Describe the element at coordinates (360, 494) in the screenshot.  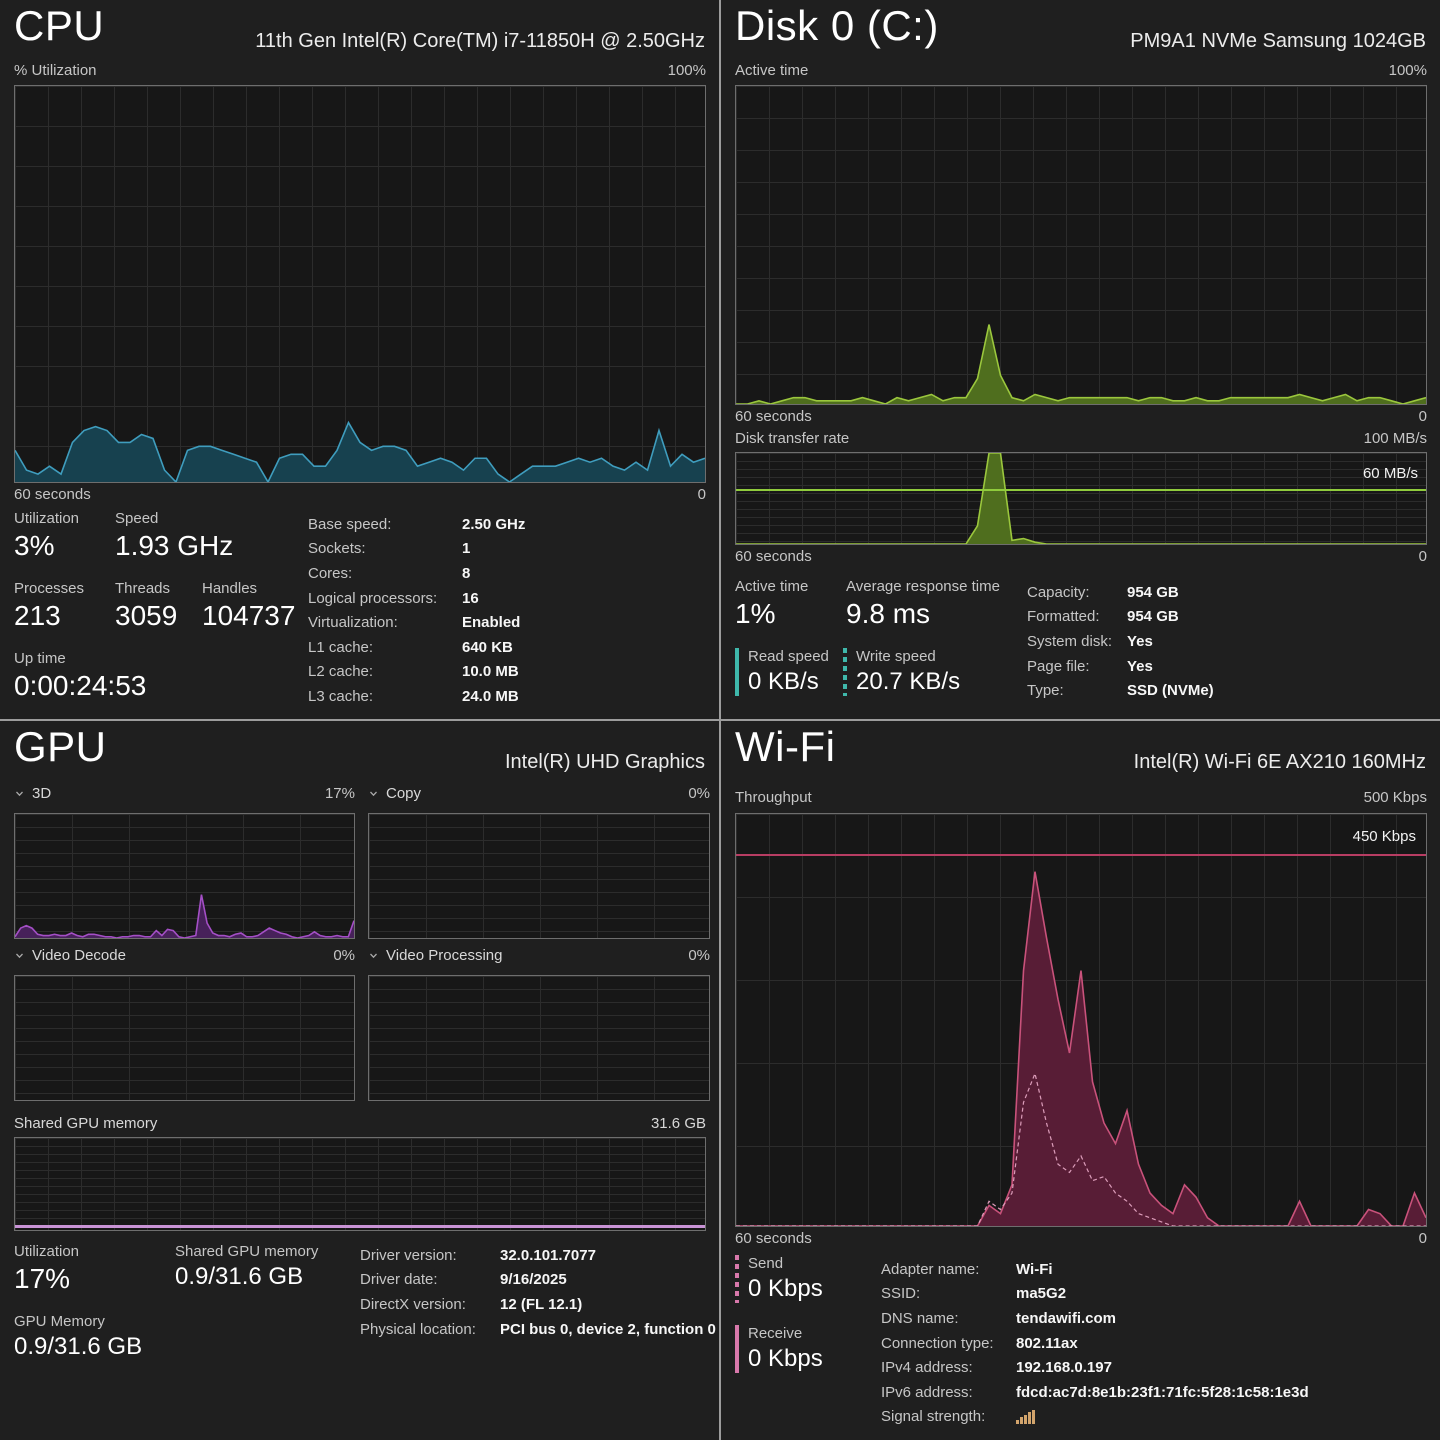
I see `cpu-graph-x-axis: 60 seconds 0` at that location.